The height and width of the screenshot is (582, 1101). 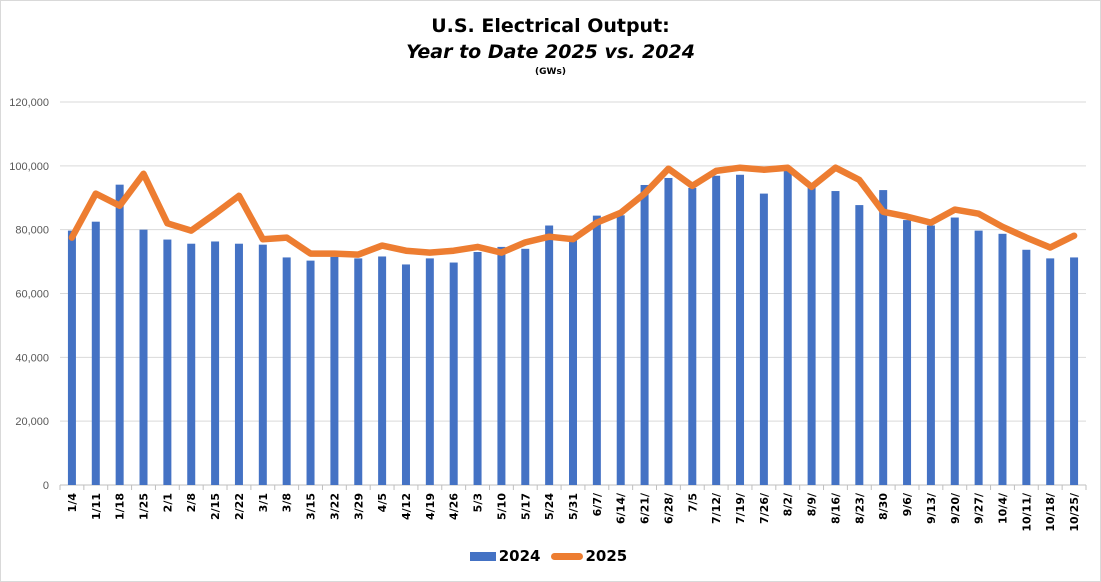 I want to click on x-tick-label: 3/29, so click(x=358, y=506).